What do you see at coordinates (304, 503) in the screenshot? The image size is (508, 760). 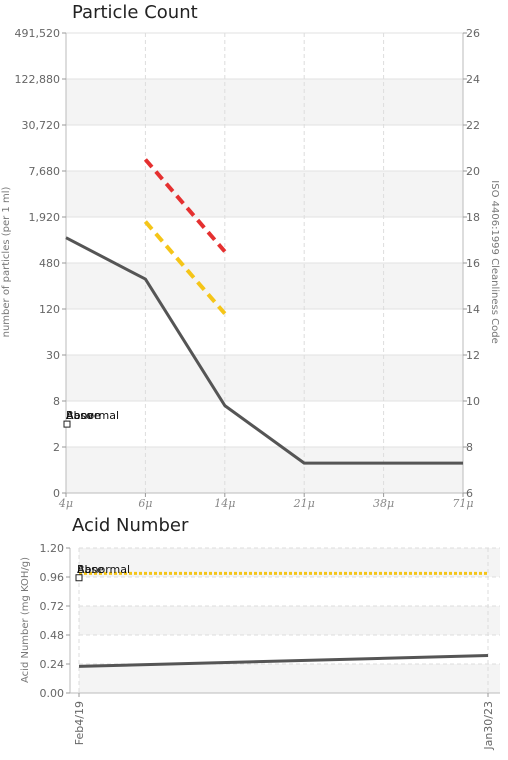 I see `x-tick-label: 21μ` at bounding box center [304, 503].